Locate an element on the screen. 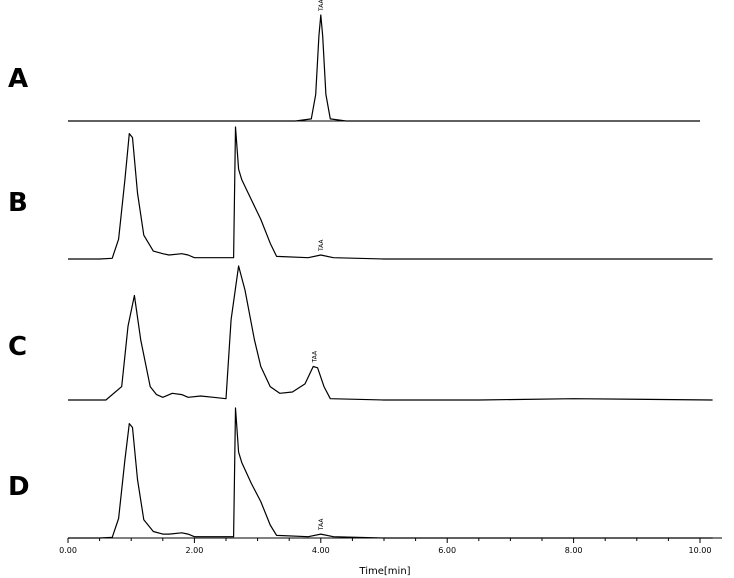 The image size is (734, 578). time-axis: 0.00 2.00 4.00 6.00 8.00 10.00 is located at coordinates (390, 546).